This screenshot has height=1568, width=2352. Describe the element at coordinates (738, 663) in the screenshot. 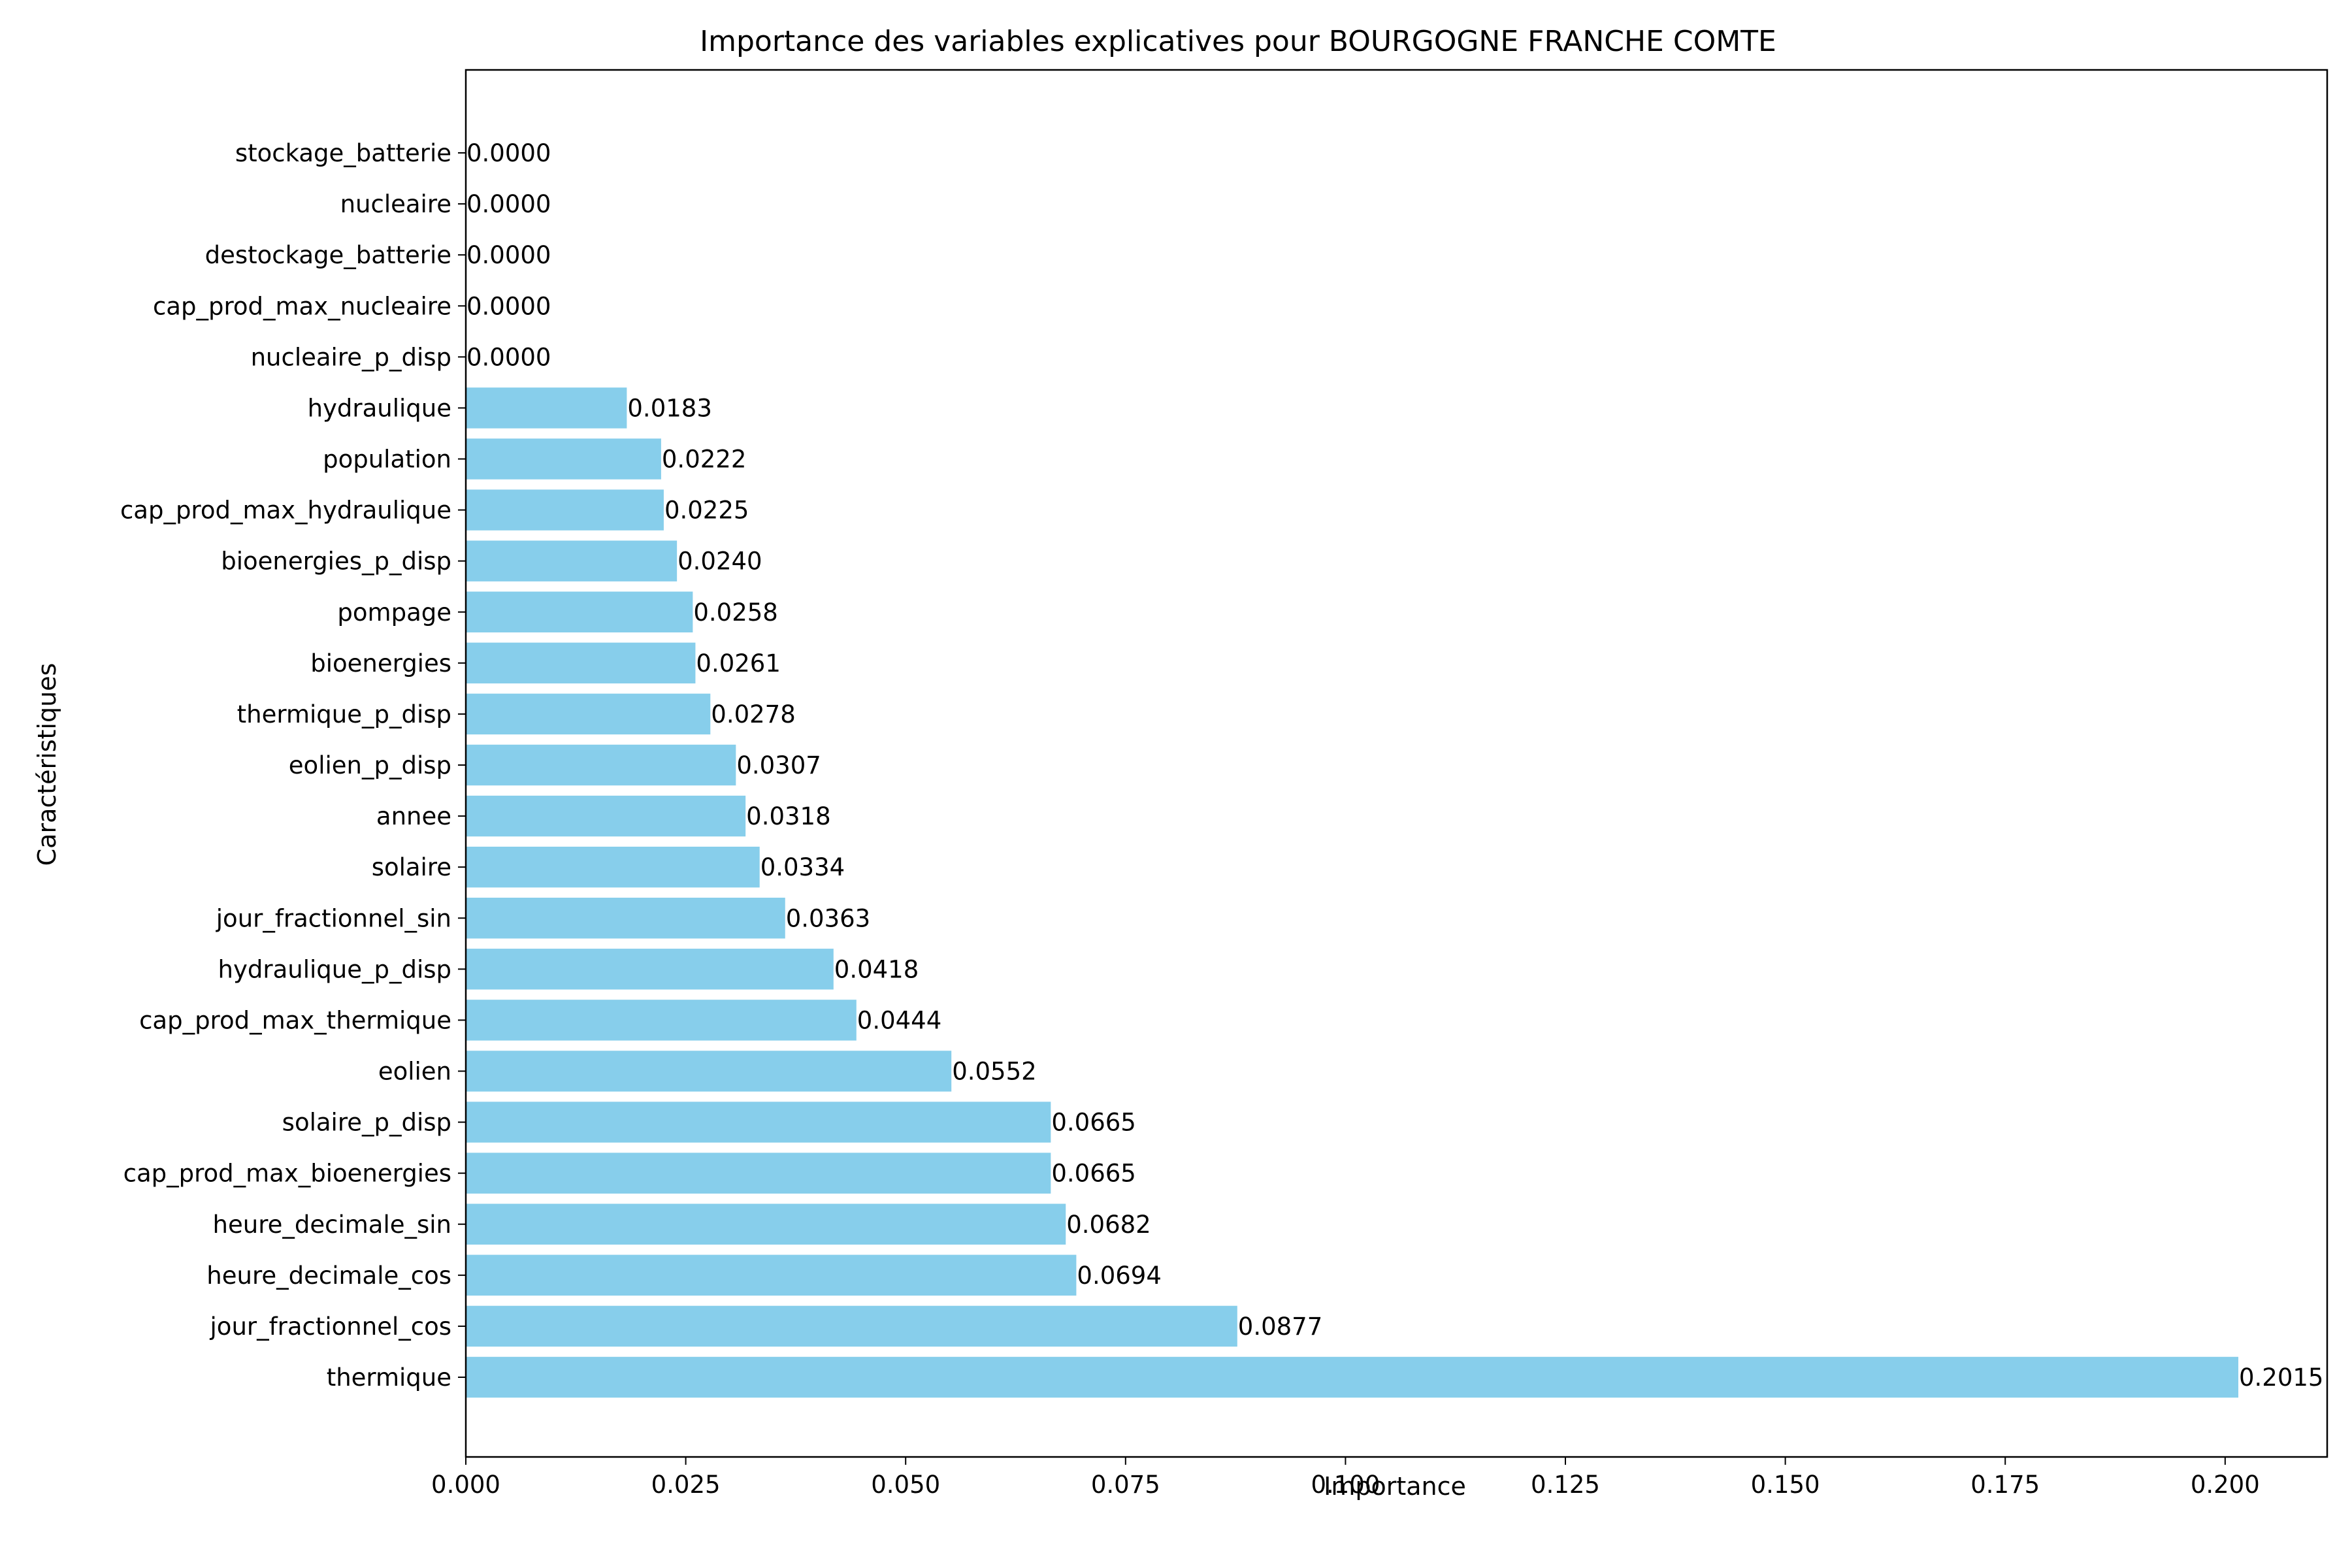

I see `value-label-bioenergies: 0.0261` at that location.